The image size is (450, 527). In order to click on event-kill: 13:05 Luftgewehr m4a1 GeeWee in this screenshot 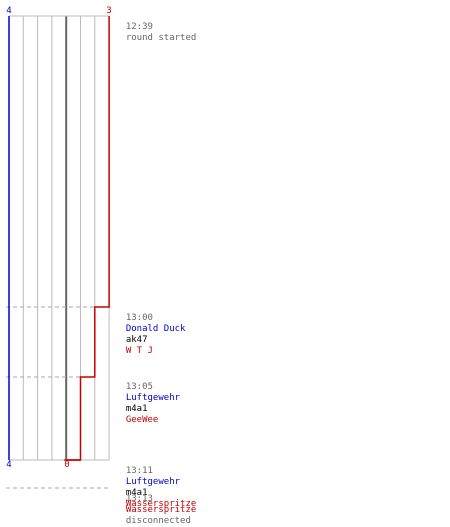, I will do `click(147, 398)`.